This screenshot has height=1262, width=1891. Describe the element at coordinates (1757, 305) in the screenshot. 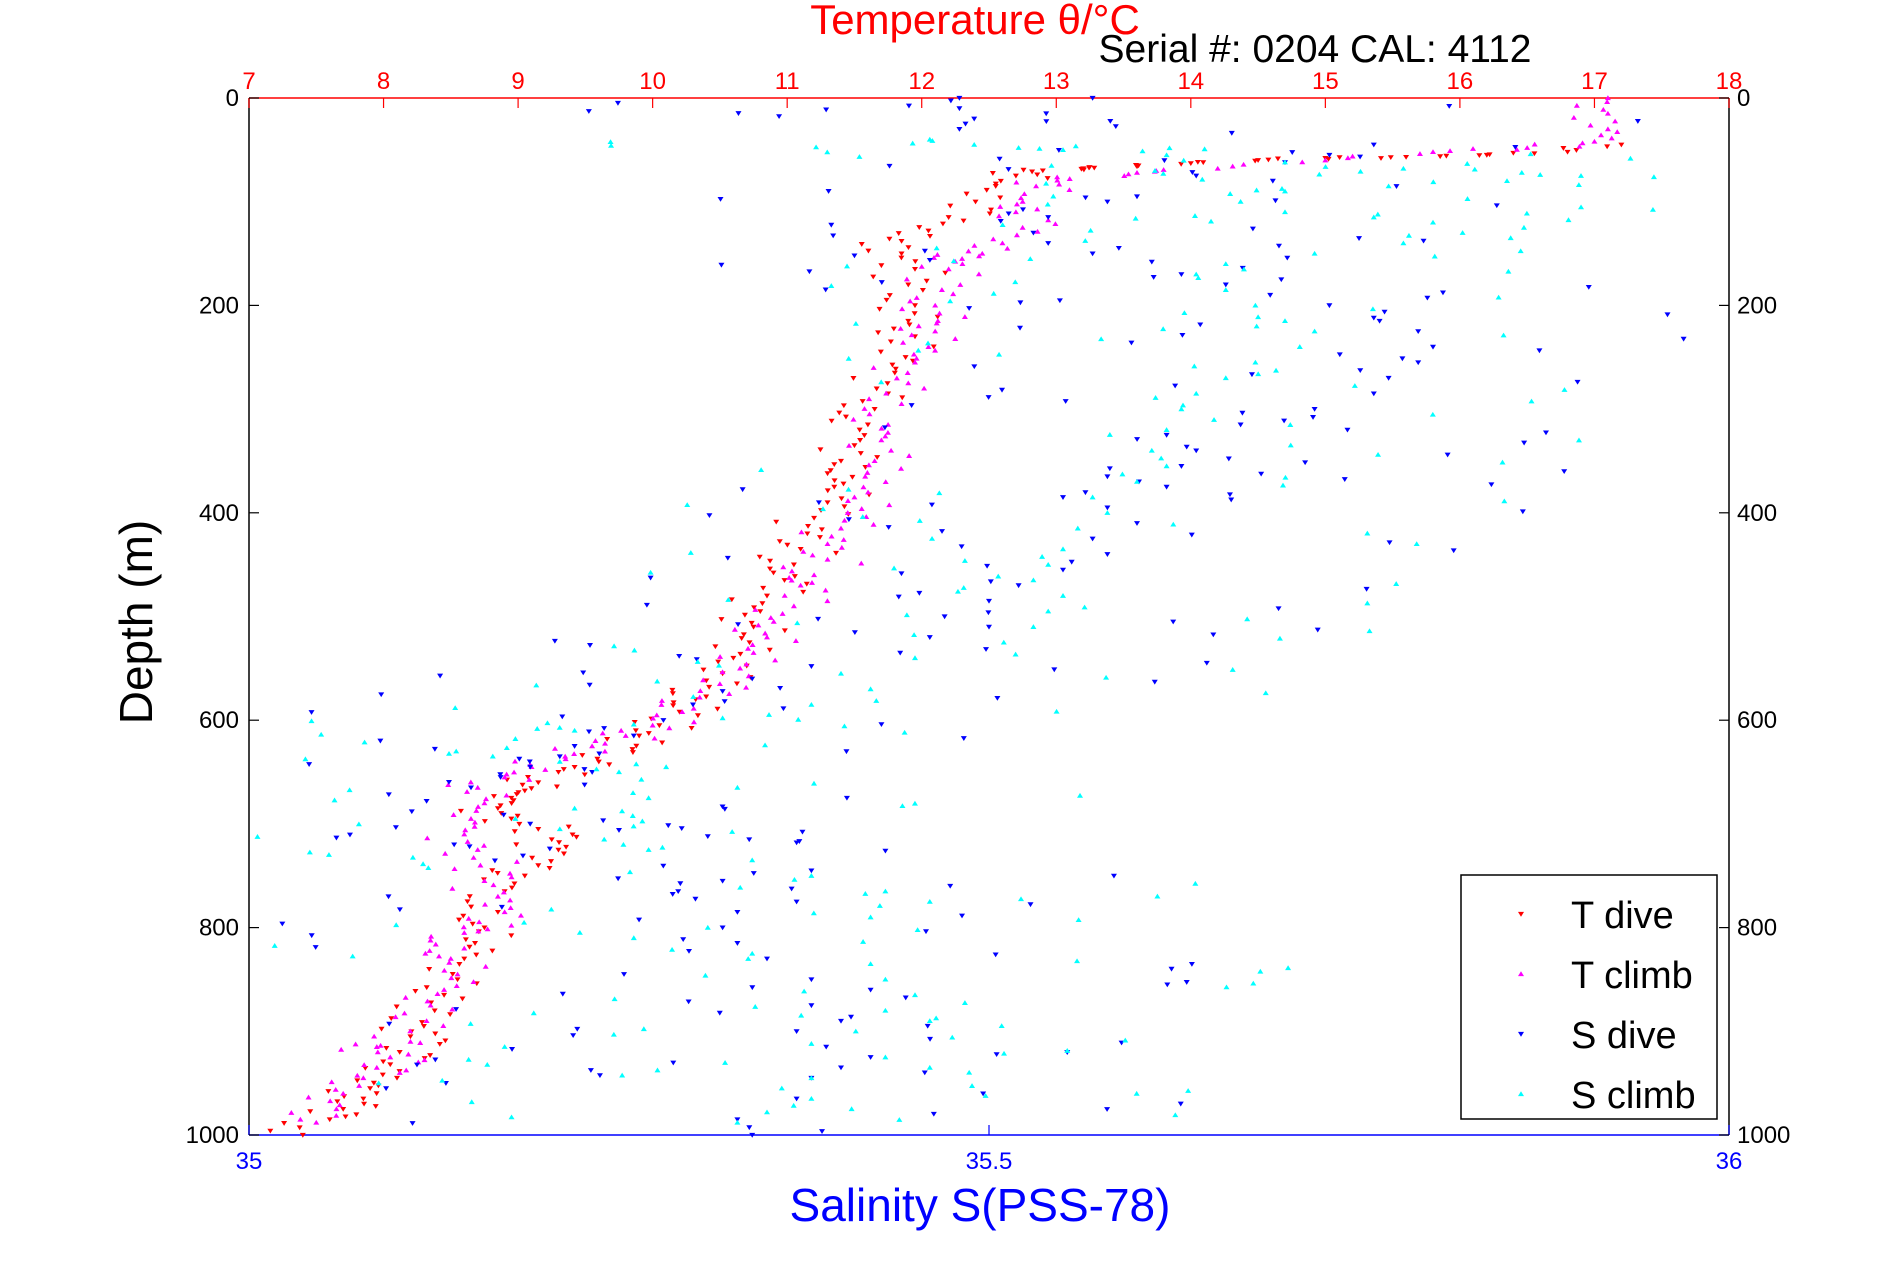

I see `tick-label-depth-right: 200` at that location.